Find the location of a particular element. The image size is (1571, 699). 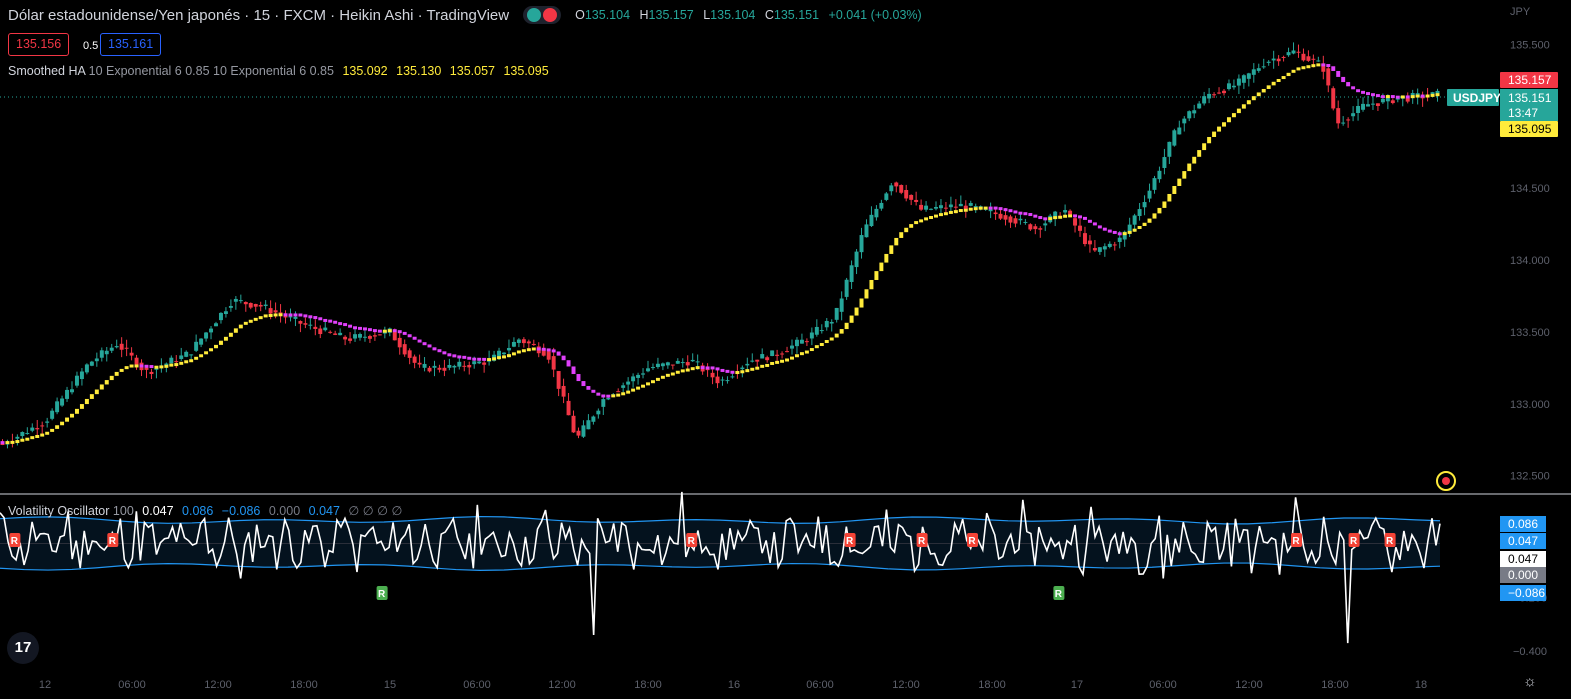

smooth-price-label-box is located at coordinates (1529, 129).